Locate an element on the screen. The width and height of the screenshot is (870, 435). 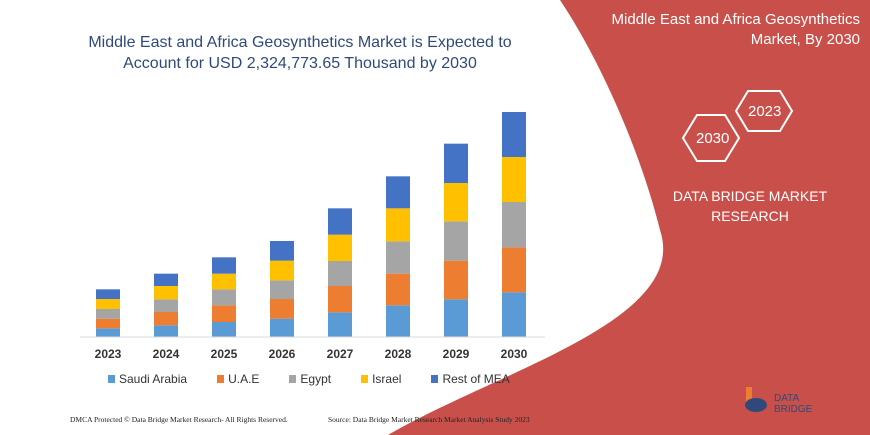
bar-2025-saudi-arabia is located at coordinates (224, 329).